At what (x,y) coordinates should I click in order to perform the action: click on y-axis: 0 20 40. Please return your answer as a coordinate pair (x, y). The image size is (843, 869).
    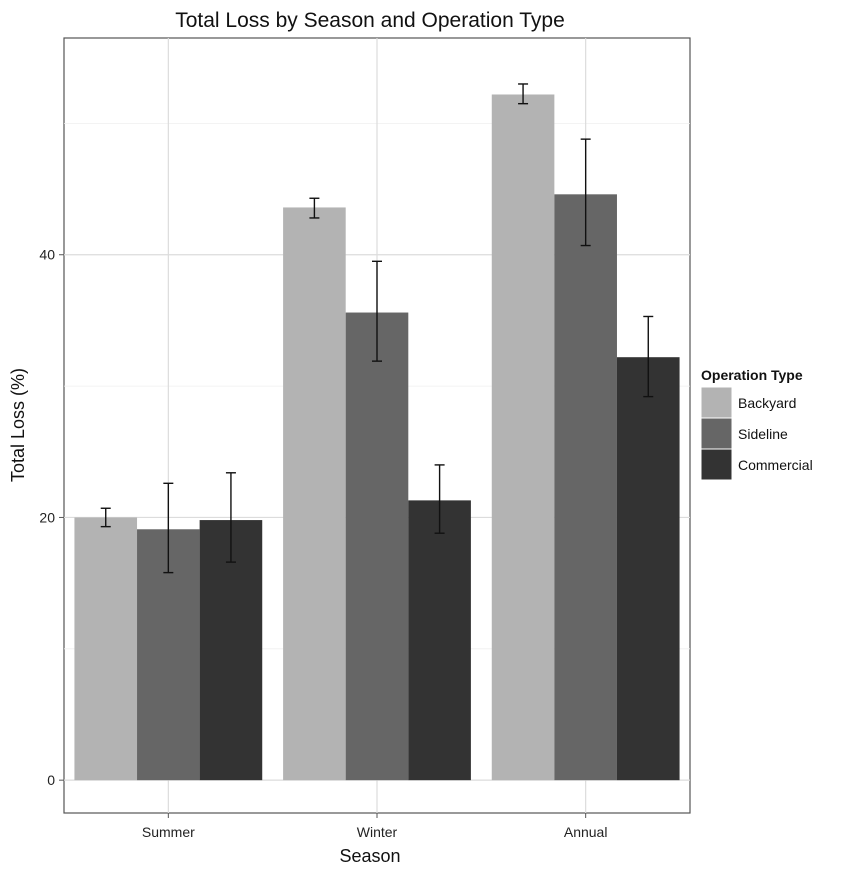
    Looking at the image, I should click on (51, 517).